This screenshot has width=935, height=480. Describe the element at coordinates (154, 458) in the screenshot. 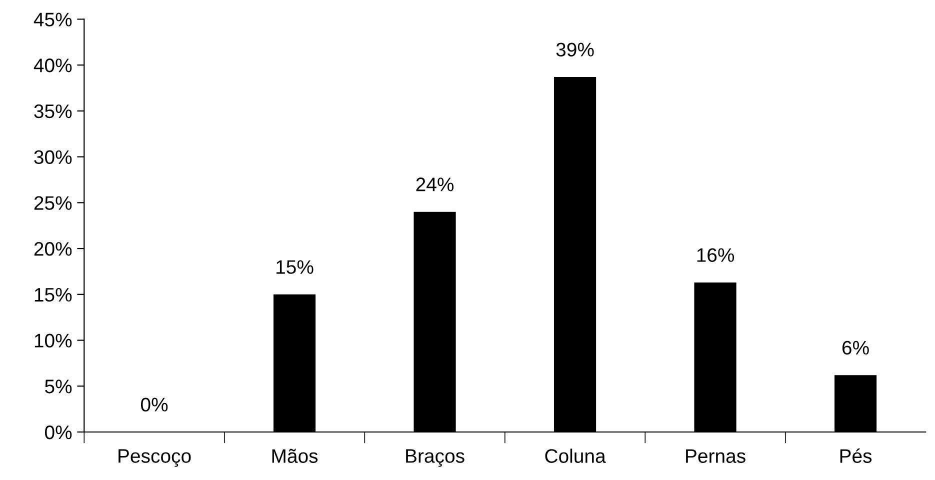

I see `x-tick-label: Pescoço` at that location.